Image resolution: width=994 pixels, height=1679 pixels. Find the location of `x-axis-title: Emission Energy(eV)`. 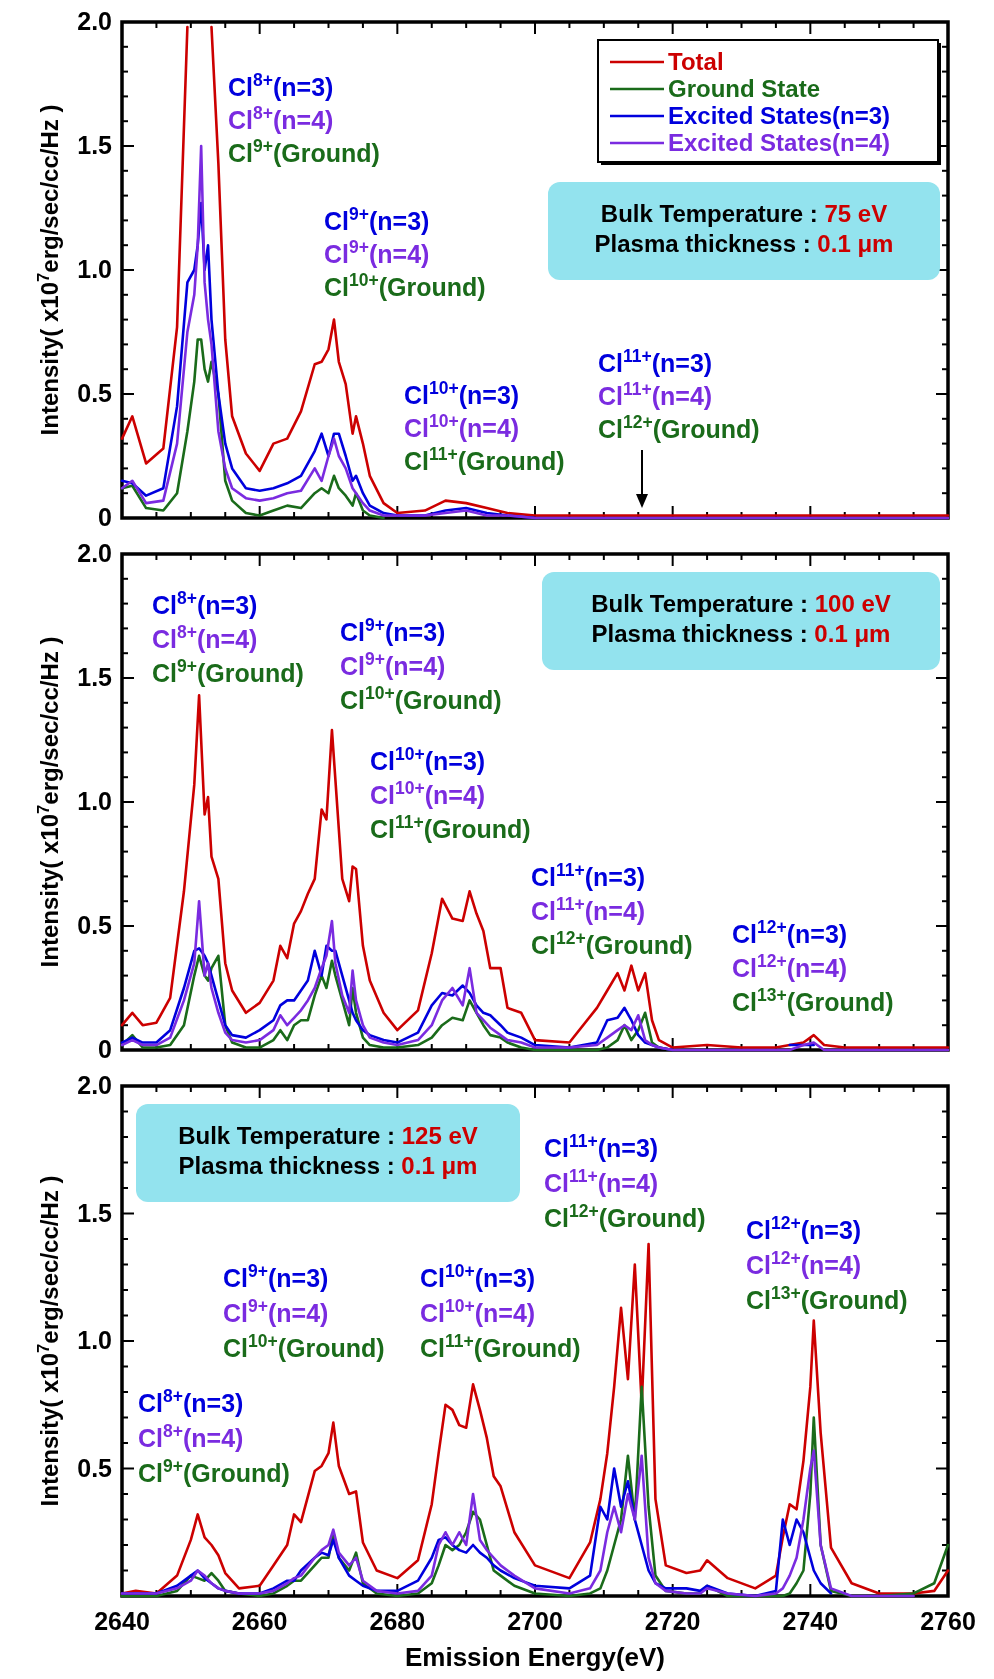

x-axis-title: Emission Energy(eV) is located at coordinates (535, 1657).